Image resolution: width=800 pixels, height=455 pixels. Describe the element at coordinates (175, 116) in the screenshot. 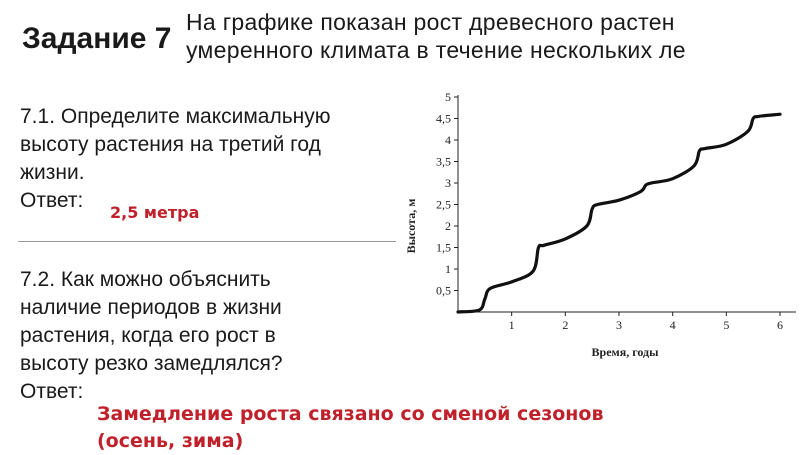

I see `question-line: 7.1. Определите максимальную` at that location.